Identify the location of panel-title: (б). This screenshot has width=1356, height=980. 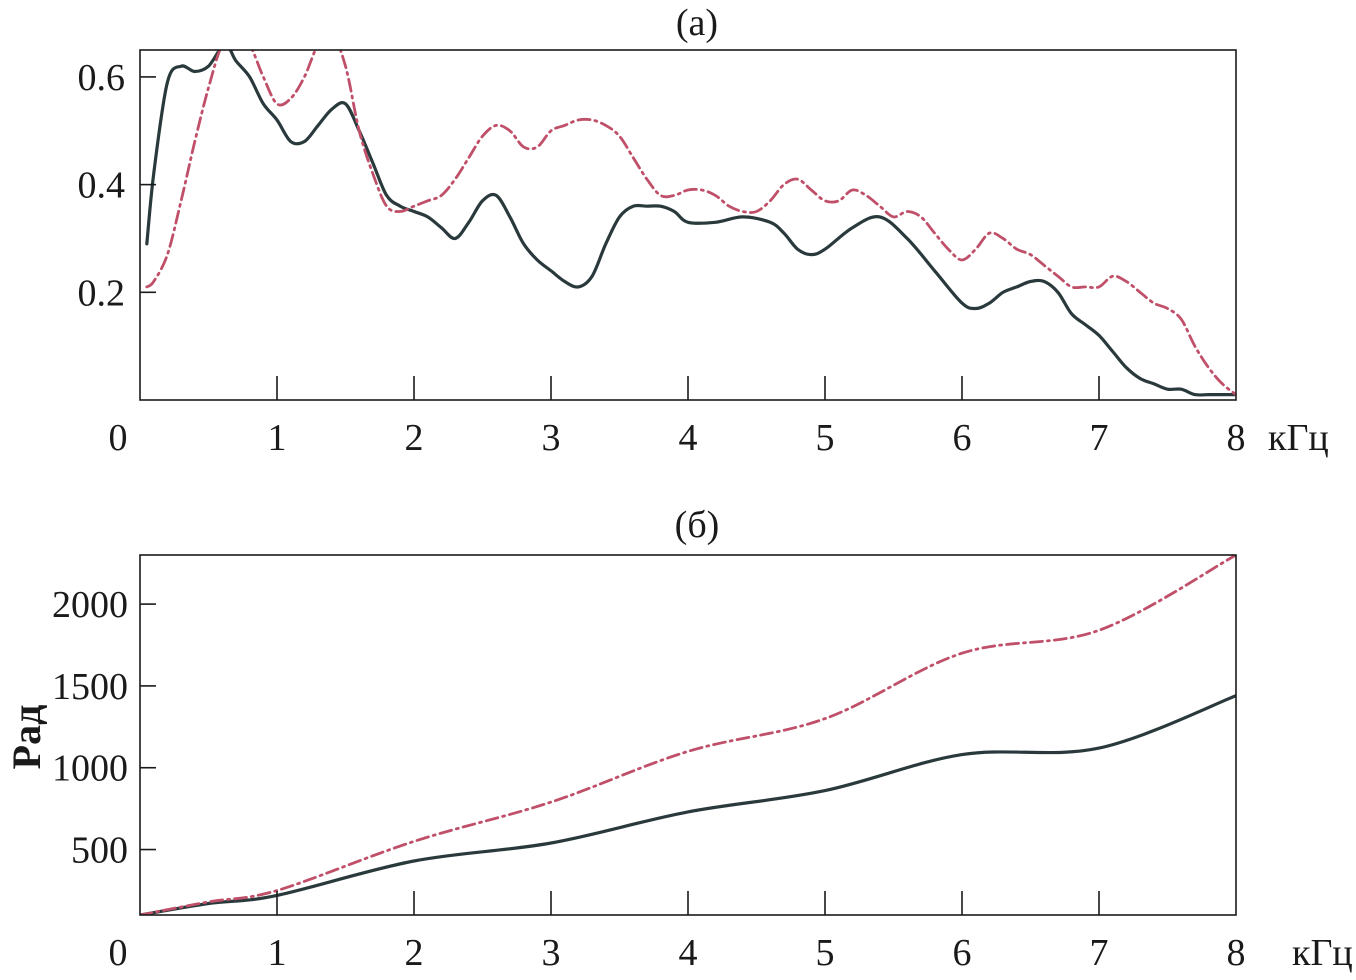
(697, 525).